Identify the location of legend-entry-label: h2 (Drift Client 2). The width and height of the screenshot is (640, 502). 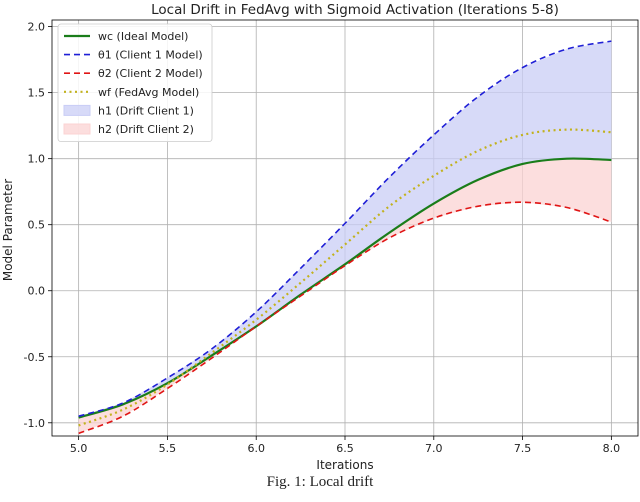
(146, 129).